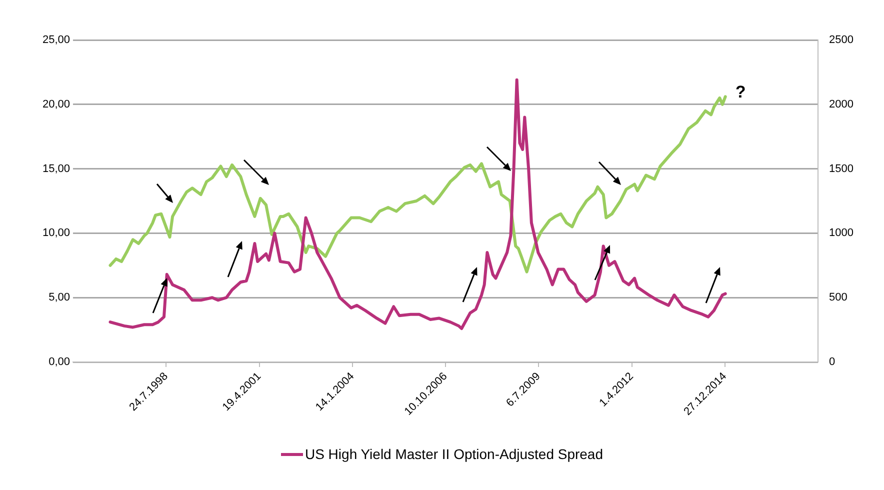 The image size is (884, 490). What do you see at coordinates (841, 168) in the screenshot?
I see `y2-tick-label: 1500` at bounding box center [841, 168].